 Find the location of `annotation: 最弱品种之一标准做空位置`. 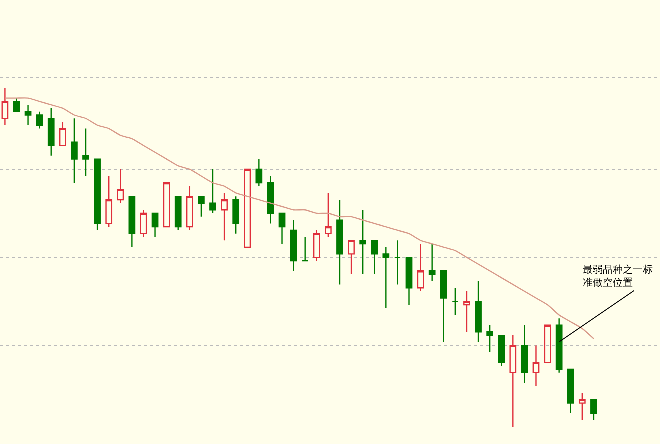

annotation: 最弱品种之一标准做空位置 is located at coordinates (618, 276).